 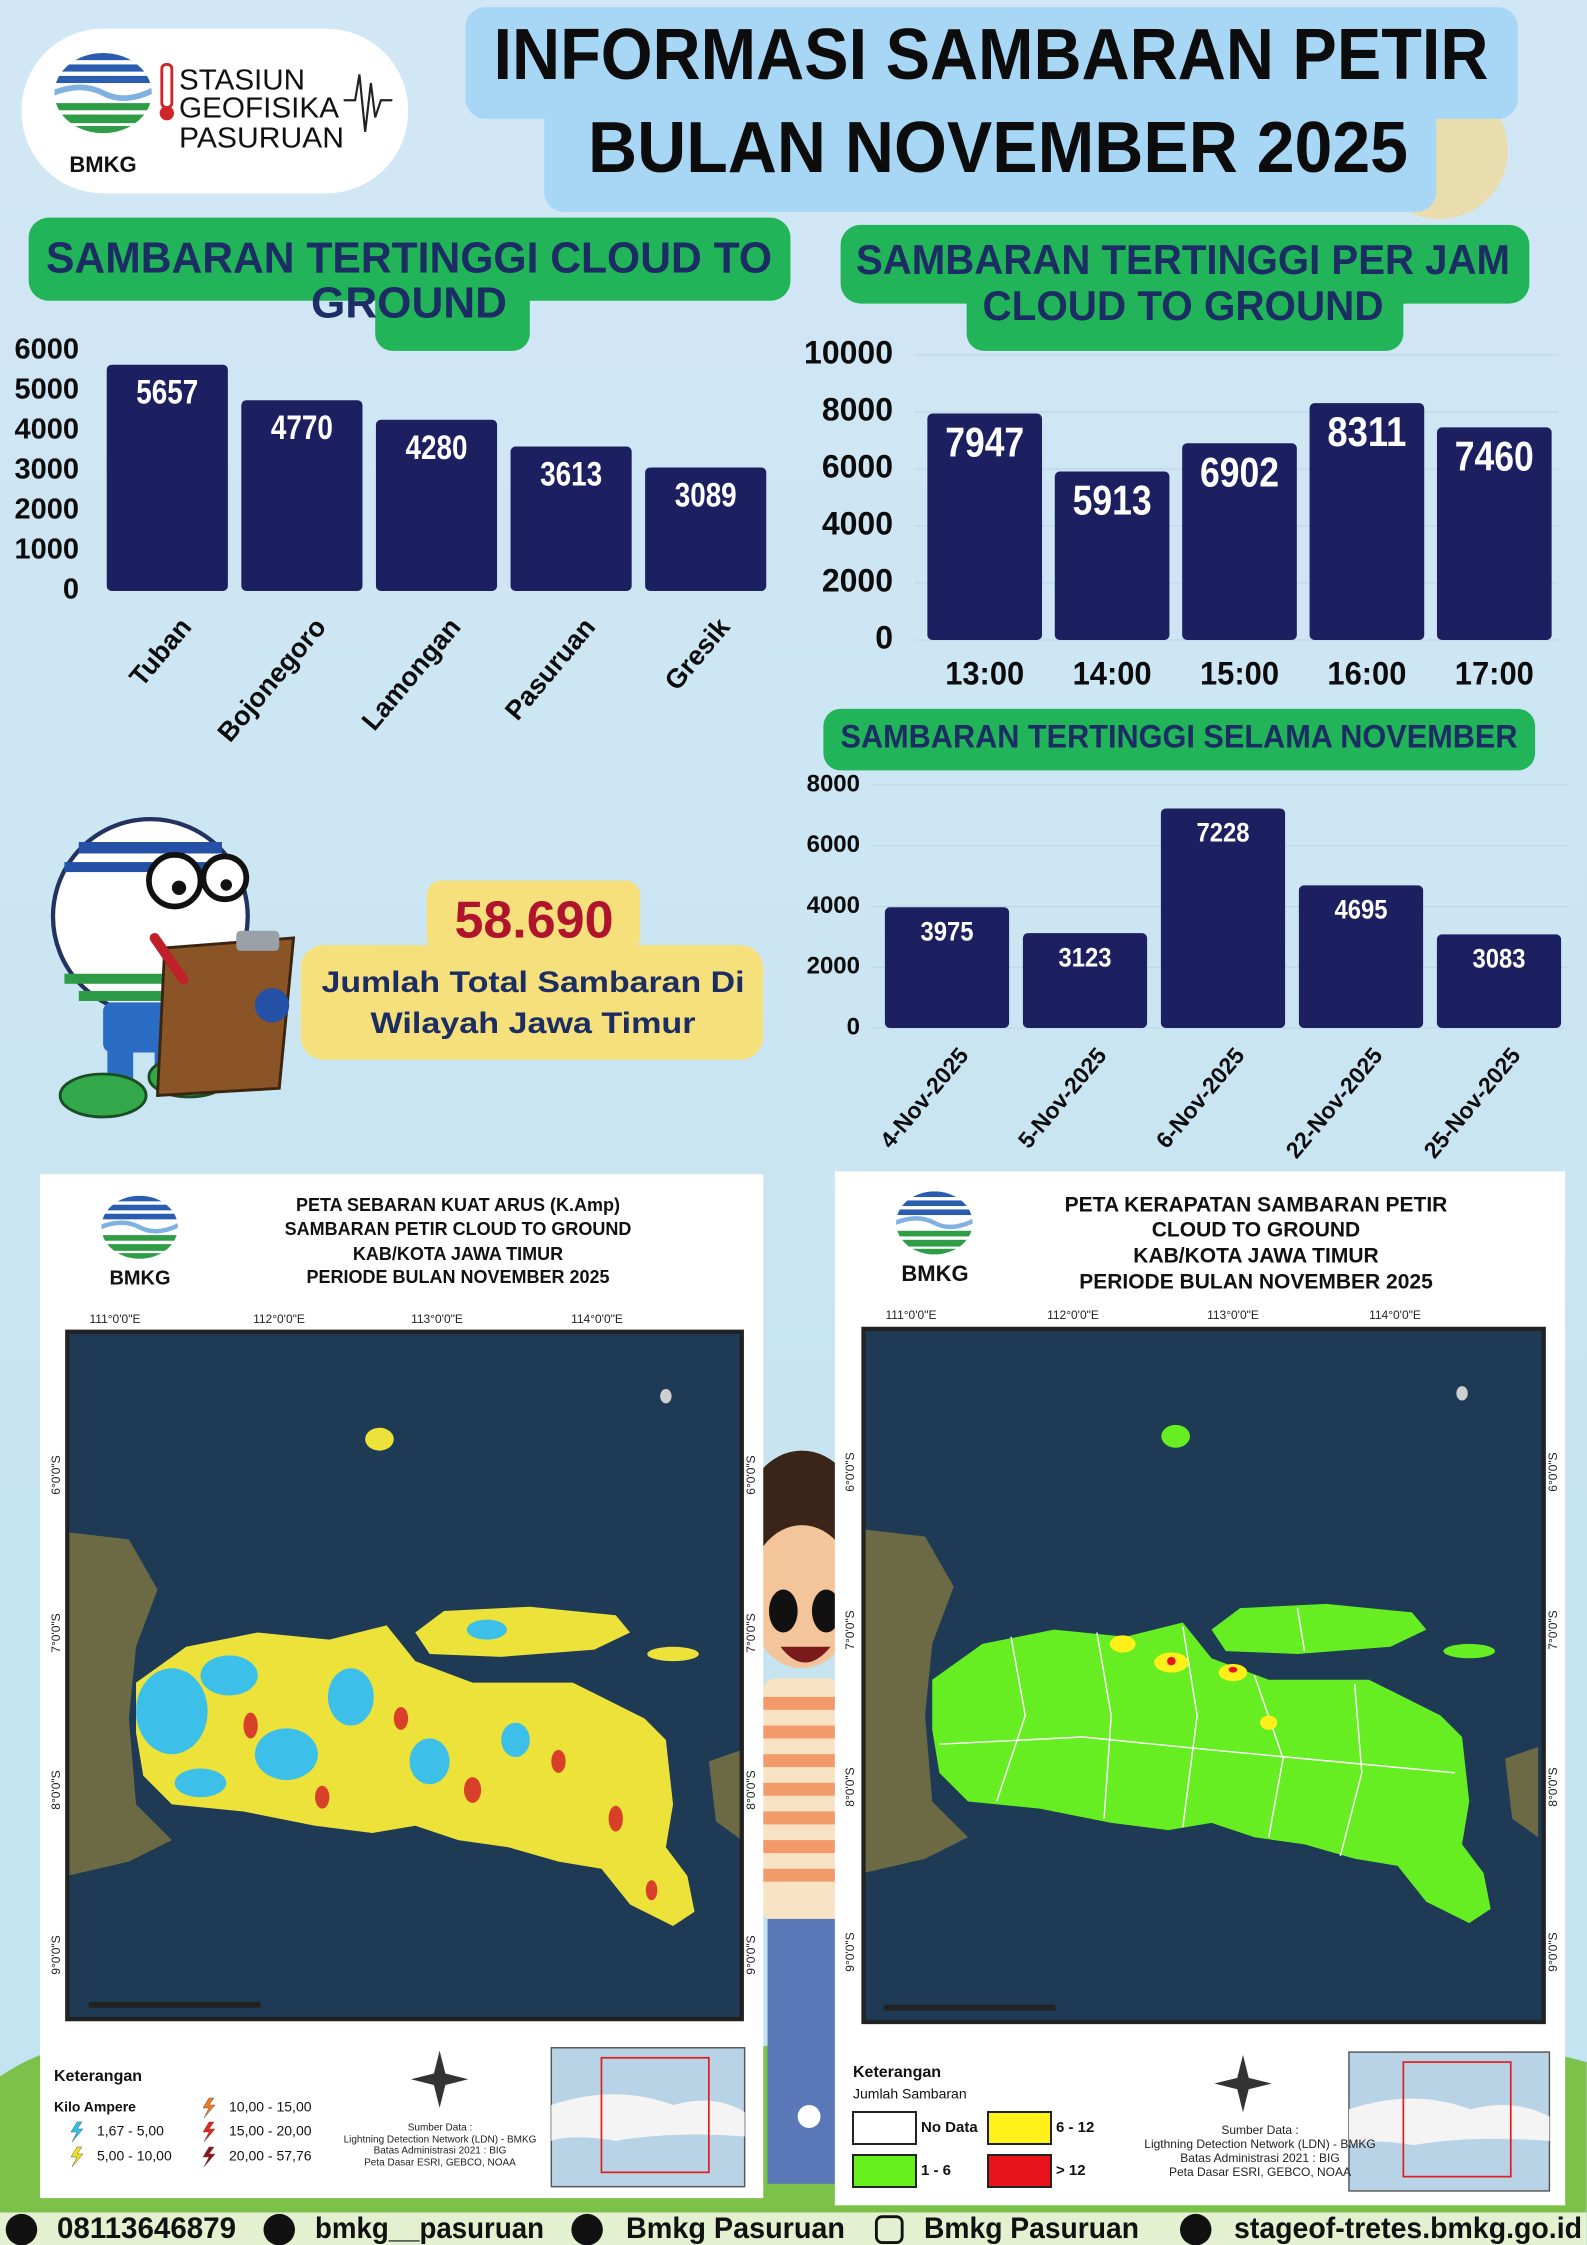 I want to click on y-tick-label: 2000, so click(x=46, y=510).